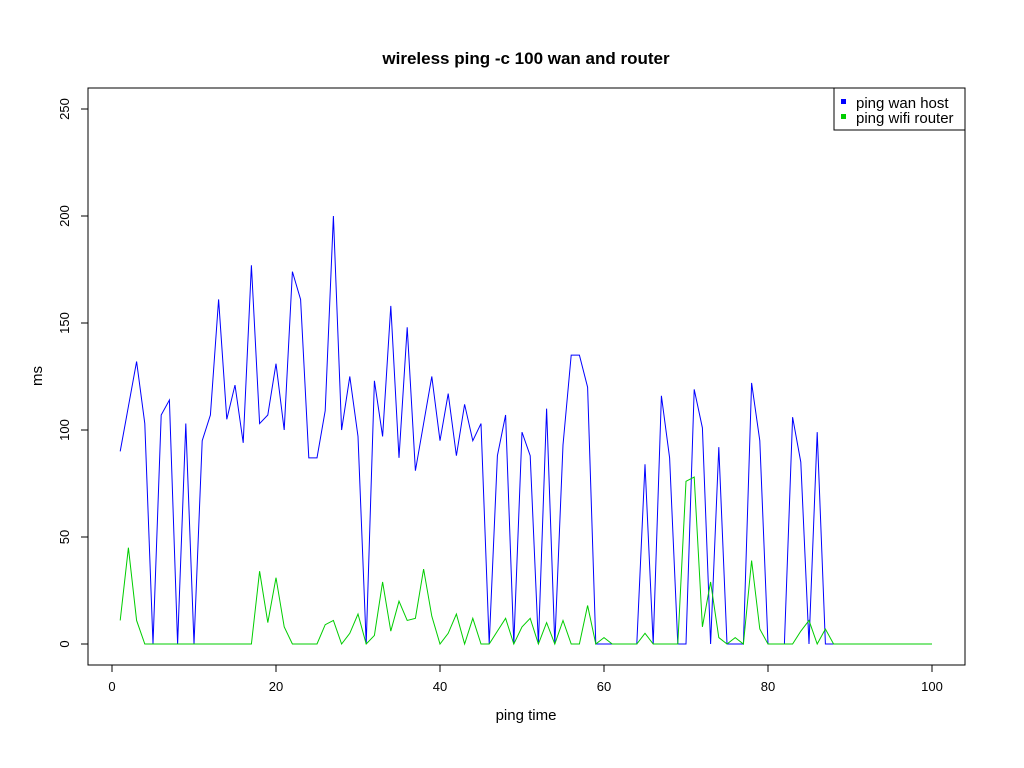 The height and width of the screenshot is (768, 1024). Describe the element at coordinates (64, 643) in the screenshot. I see `y-tick-label: 0` at that location.